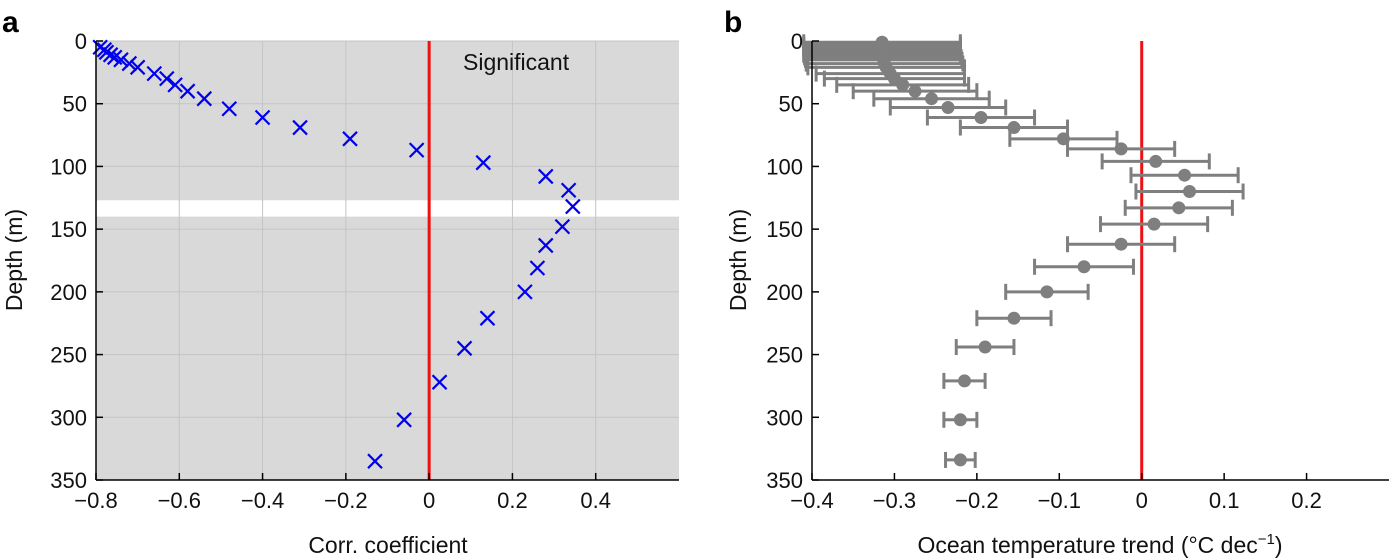 Image resolution: width=1395 pixels, height=560 pixels. I want to click on x-tick-label: 0.1, so click(1224, 500).